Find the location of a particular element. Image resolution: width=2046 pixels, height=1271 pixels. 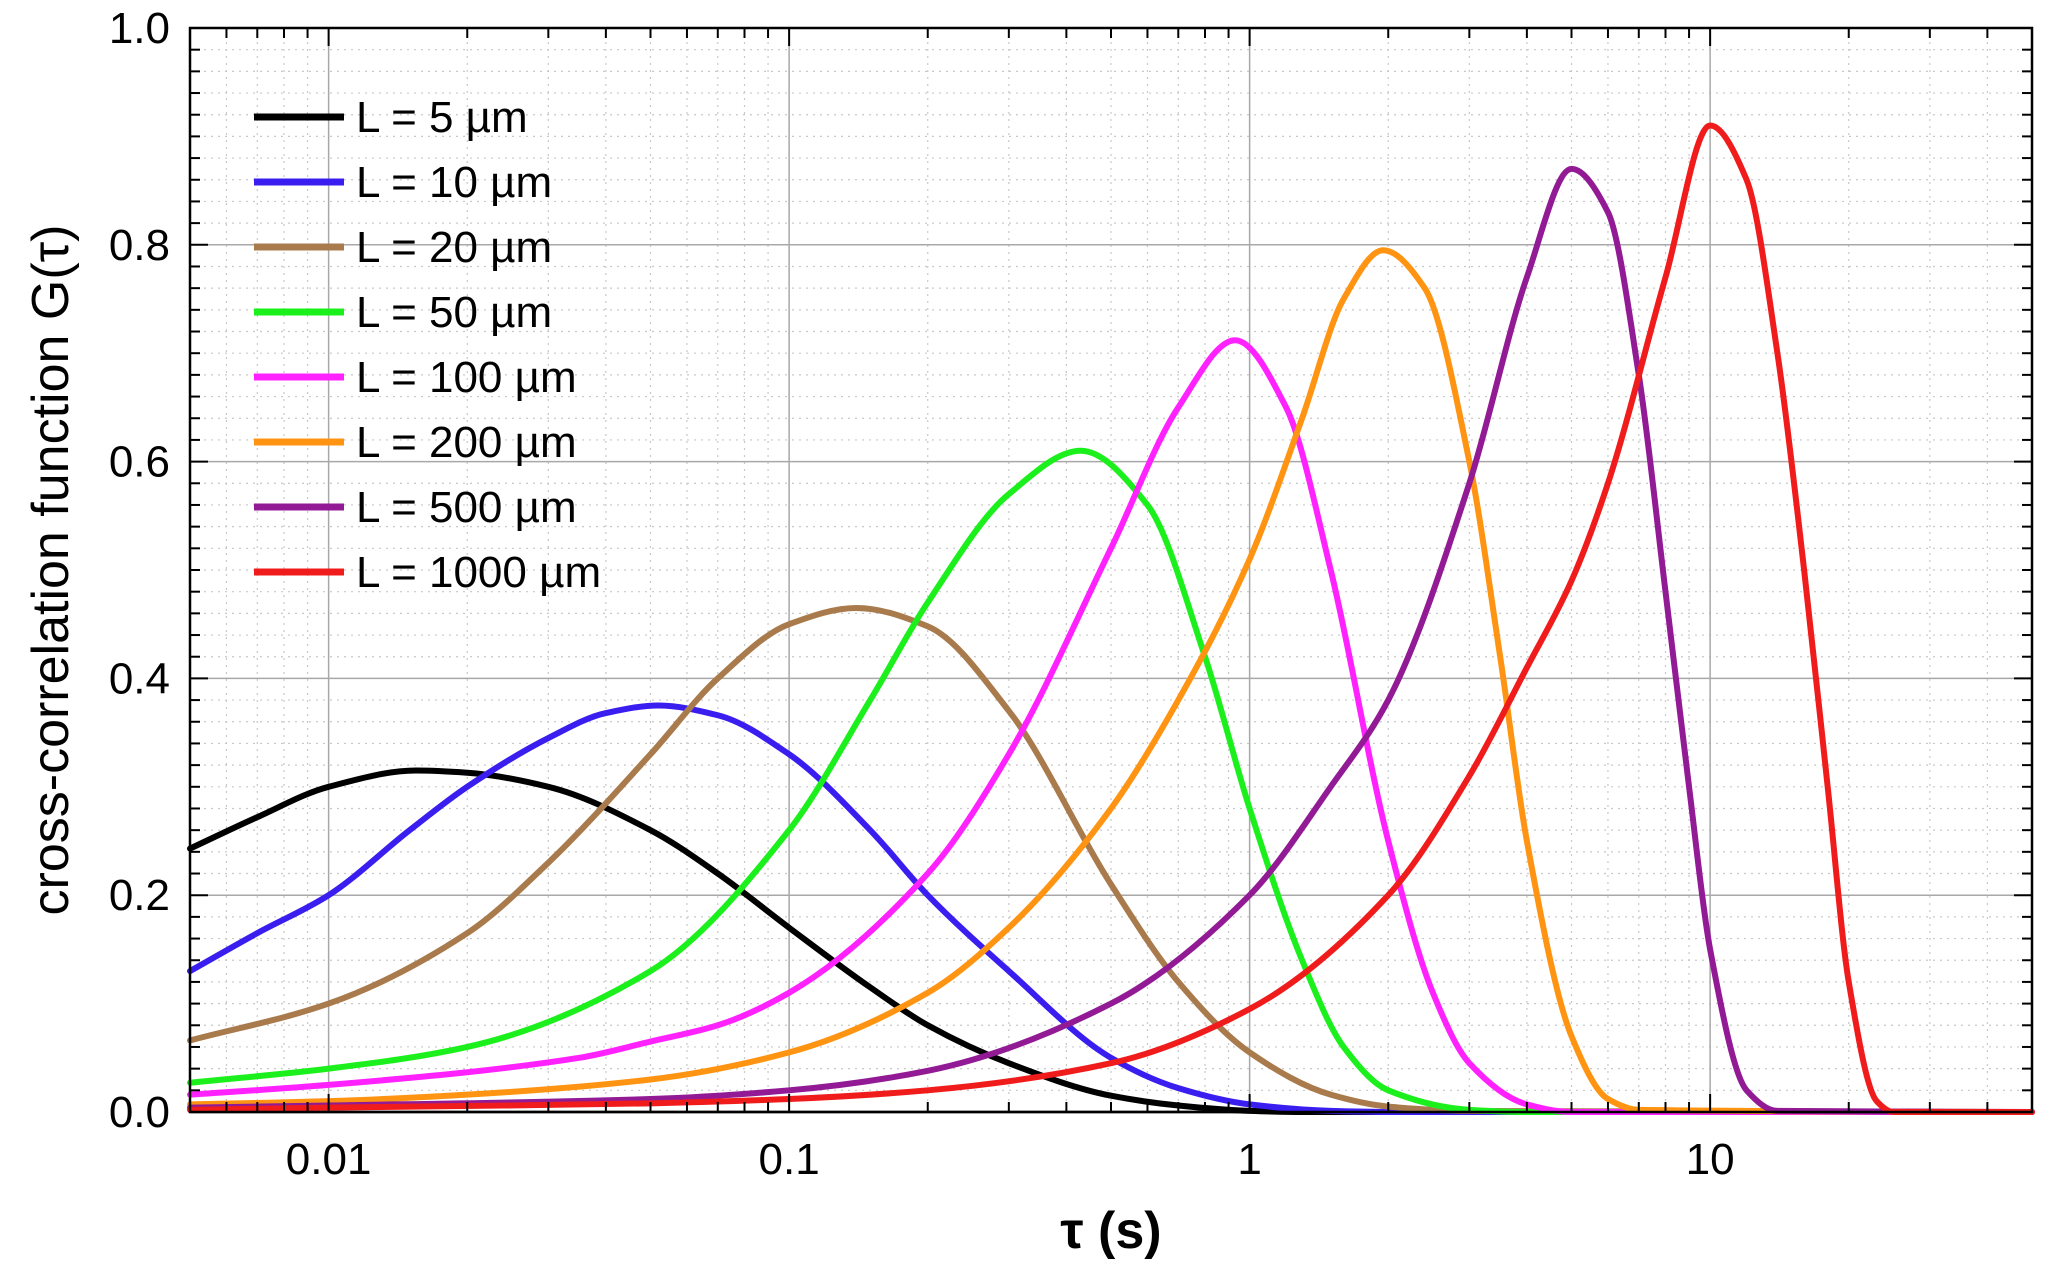

y-tick-label: 0.0 is located at coordinates (139, 1112).